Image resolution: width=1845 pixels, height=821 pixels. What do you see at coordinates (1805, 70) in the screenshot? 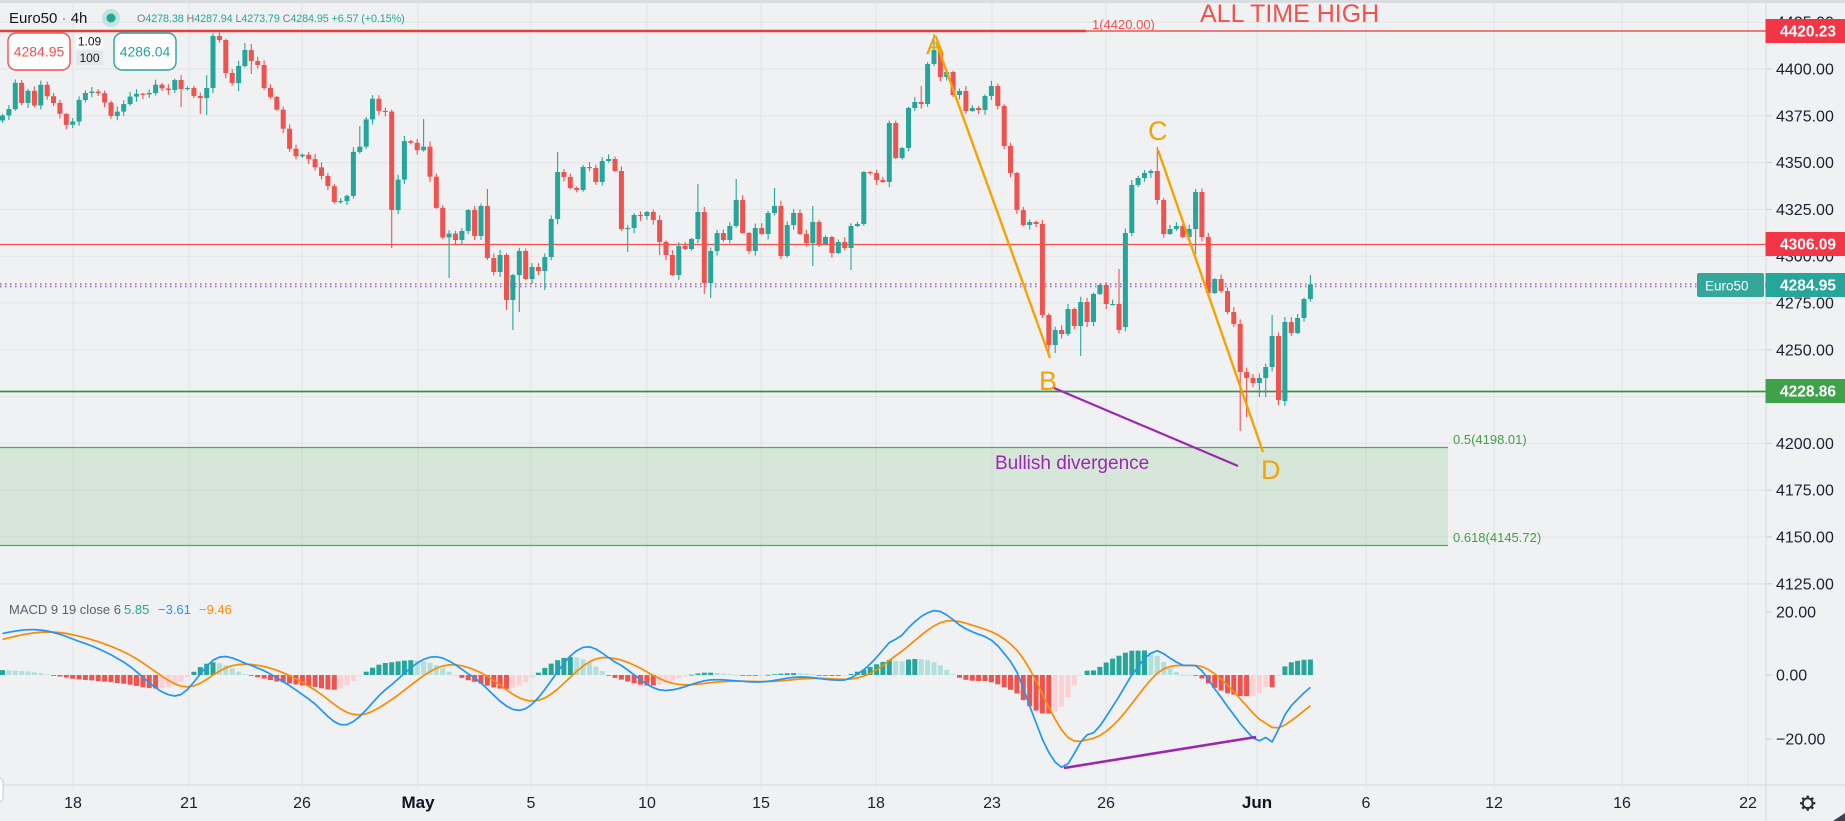
I see `svg-text: 4400.00` at bounding box center [1805, 70].